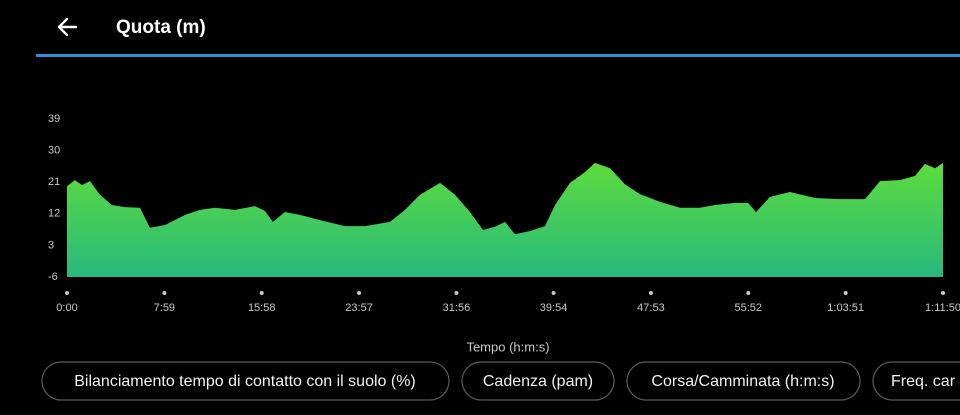  I want to click on y-tick-label: 12, so click(54, 214).